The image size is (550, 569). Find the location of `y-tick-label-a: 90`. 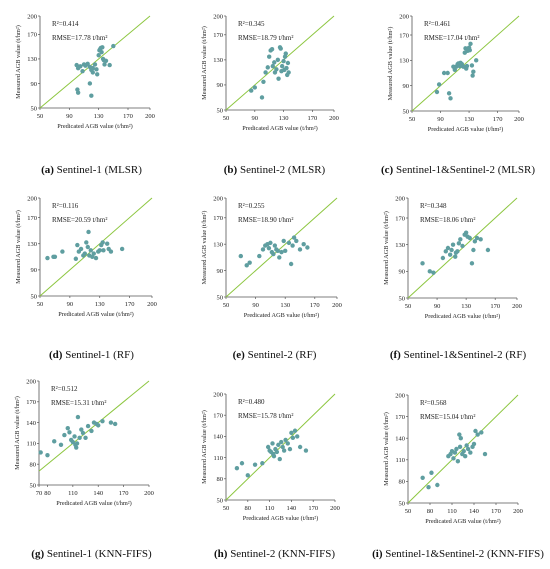

y-tick-label-a: 90 is located at coordinates (34, 84).